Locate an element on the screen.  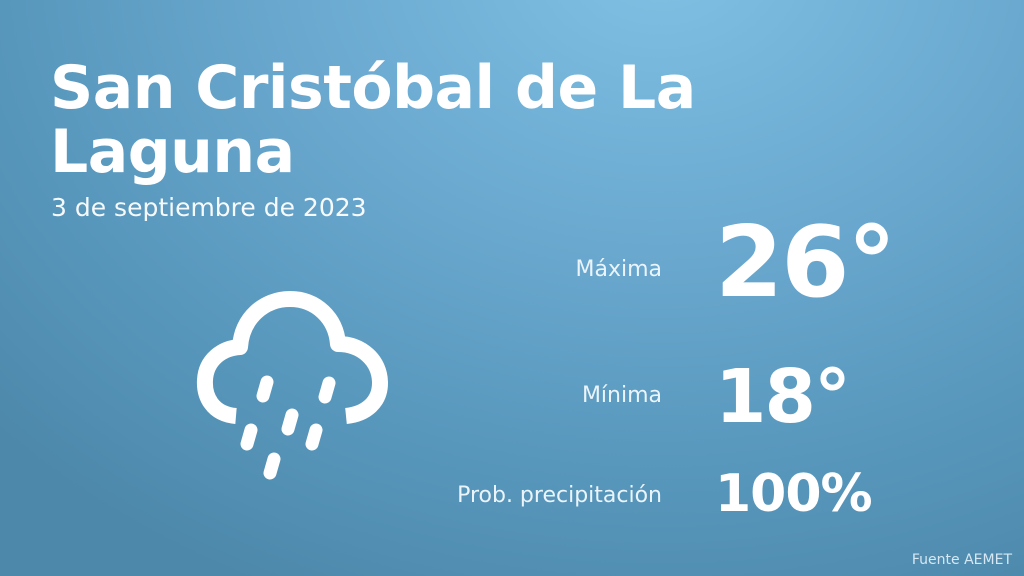
max-temp-label: Máxima is located at coordinates (618, 269).